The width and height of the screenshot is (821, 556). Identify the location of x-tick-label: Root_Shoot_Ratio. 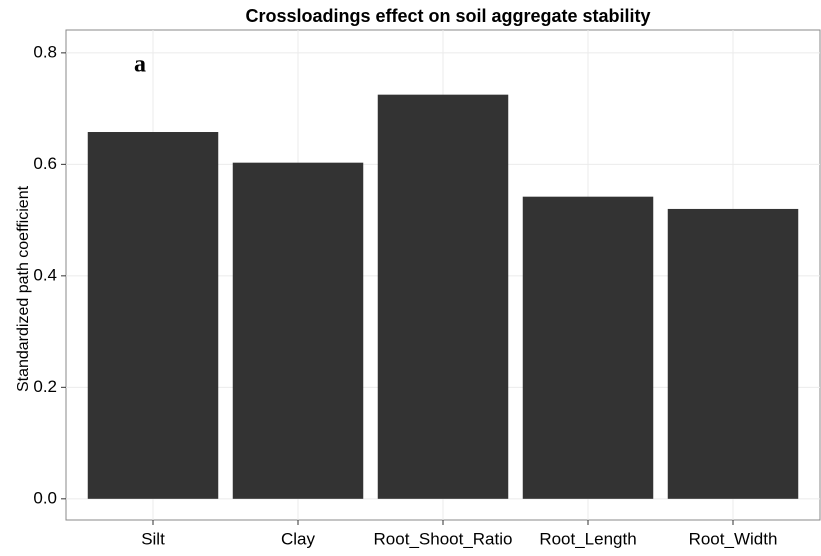
(443, 538).